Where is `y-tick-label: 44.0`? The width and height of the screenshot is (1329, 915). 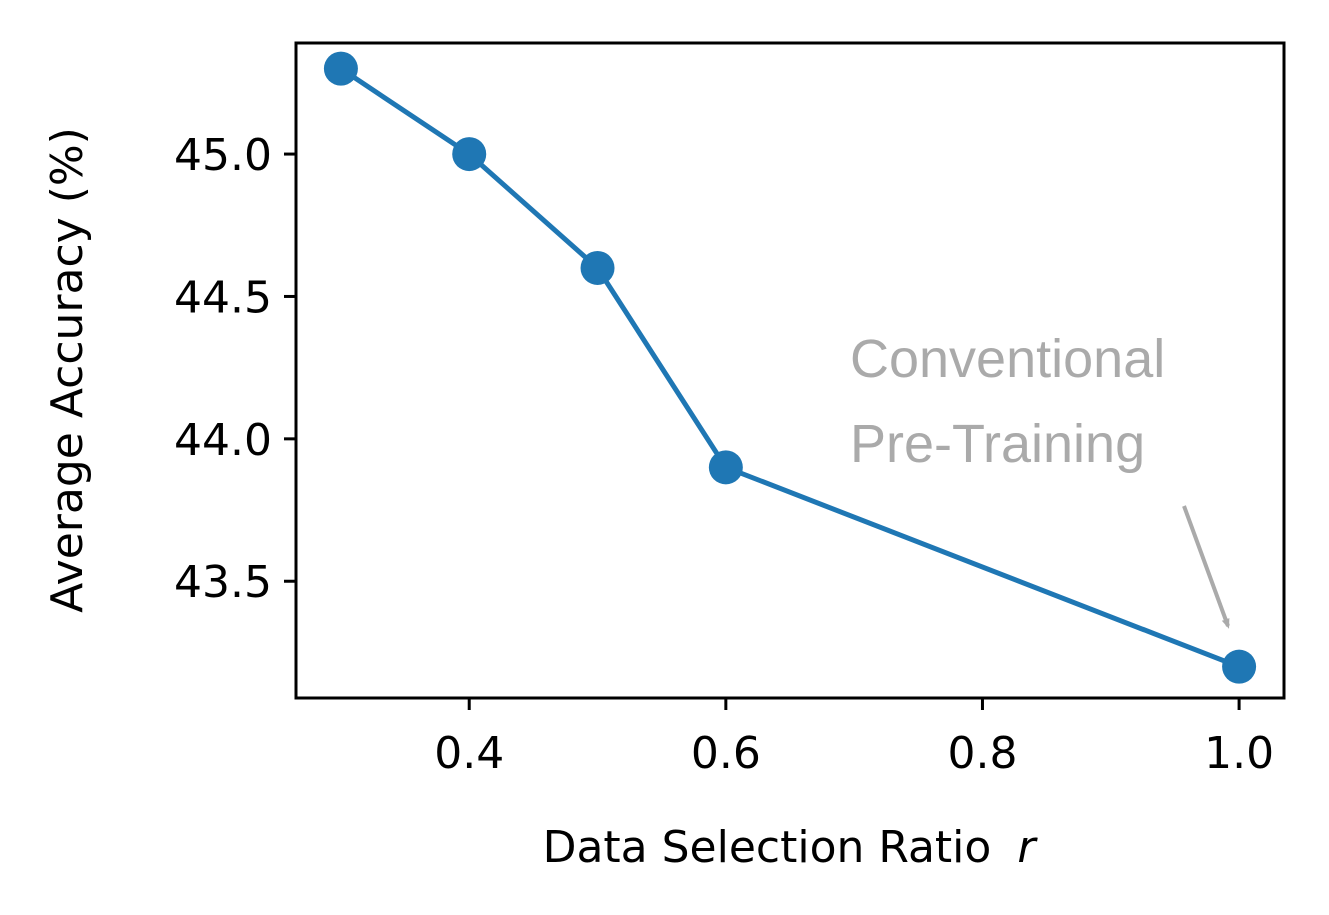 y-tick-label: 44.0 is located at coordinates (223, 440).